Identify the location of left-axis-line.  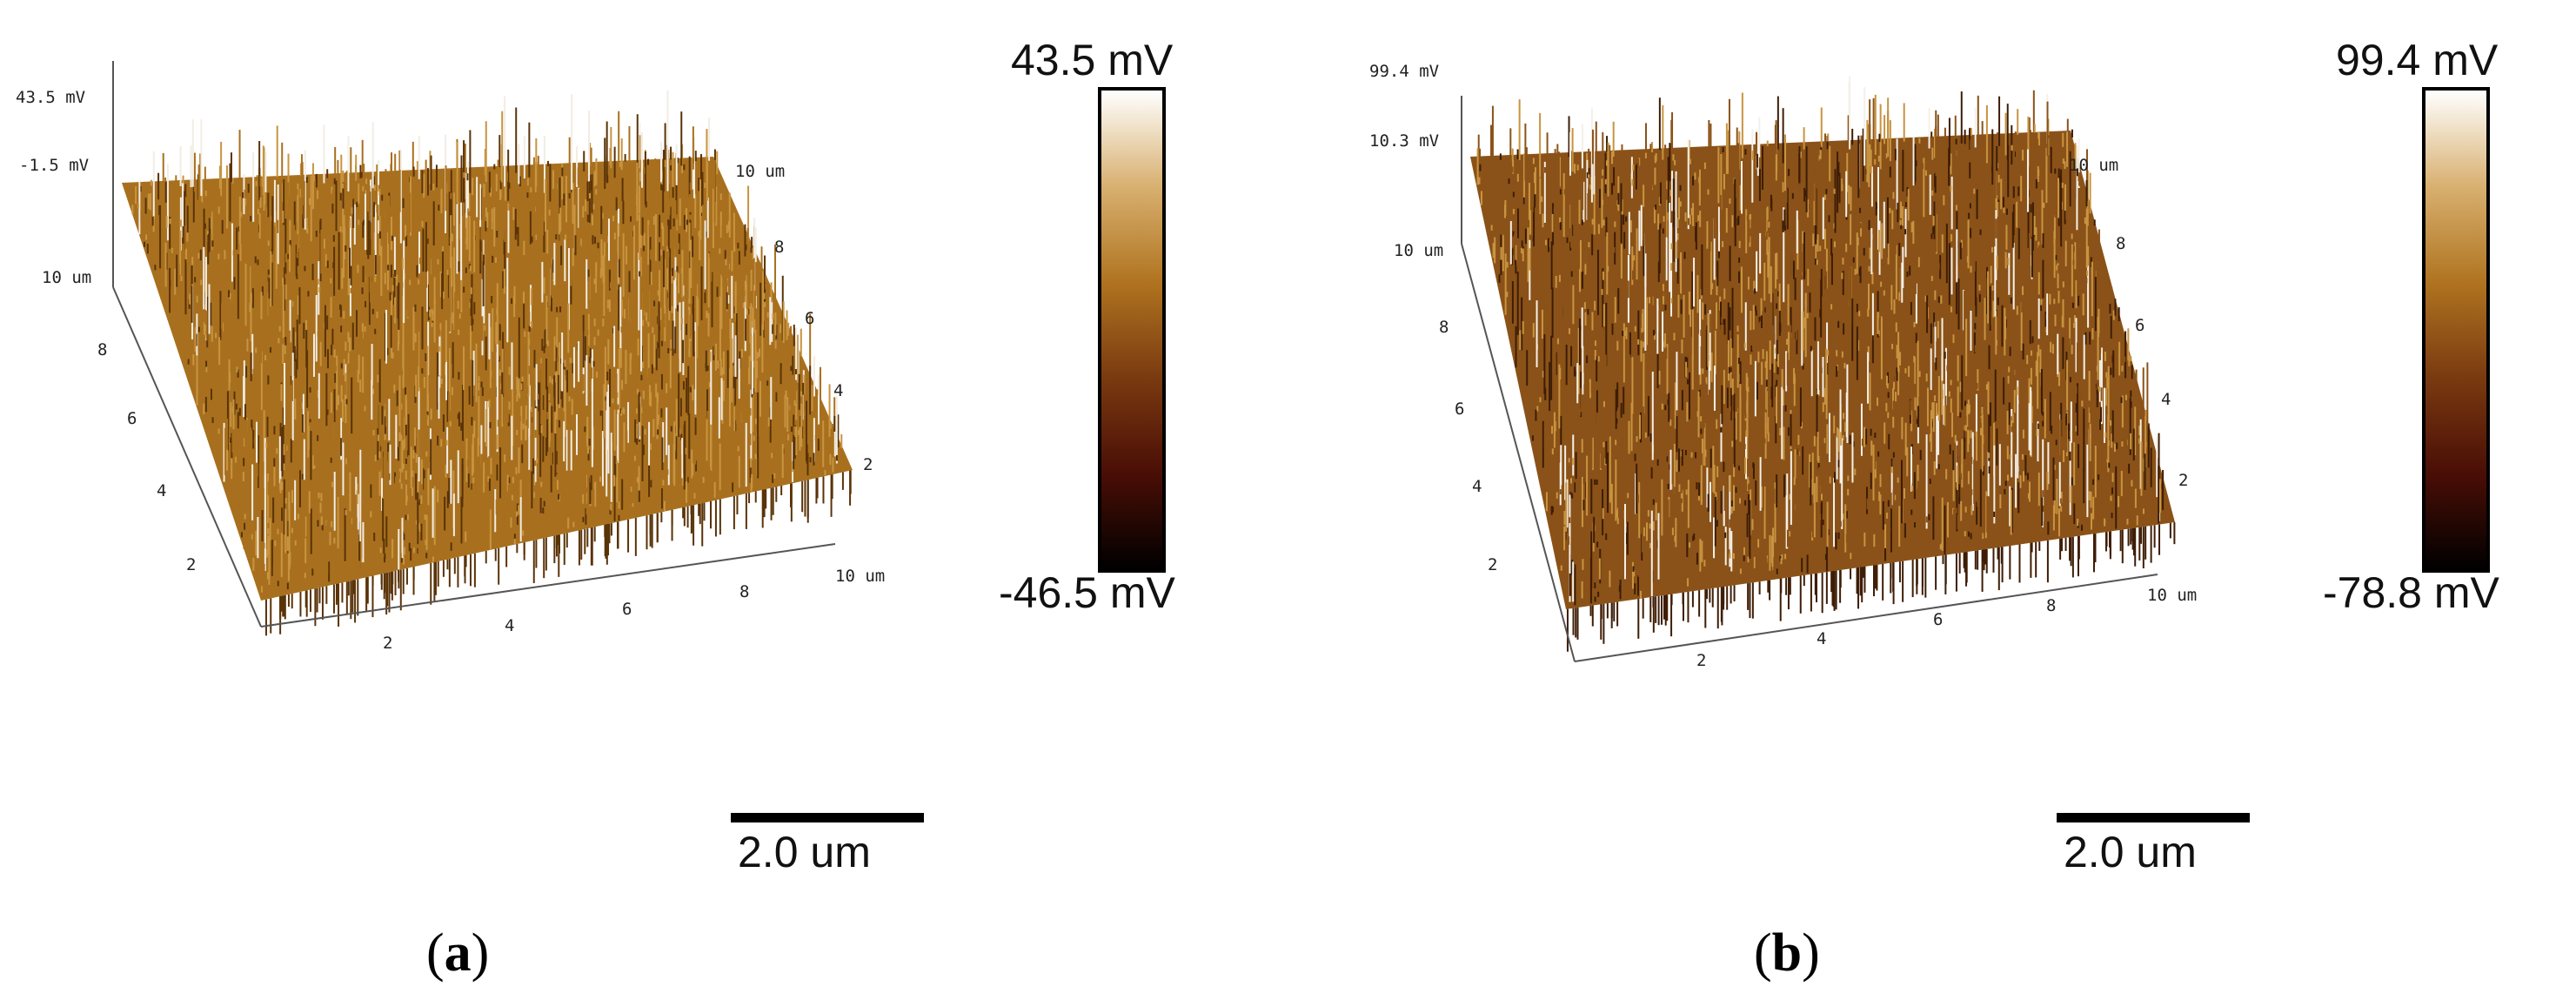
(187, 457).